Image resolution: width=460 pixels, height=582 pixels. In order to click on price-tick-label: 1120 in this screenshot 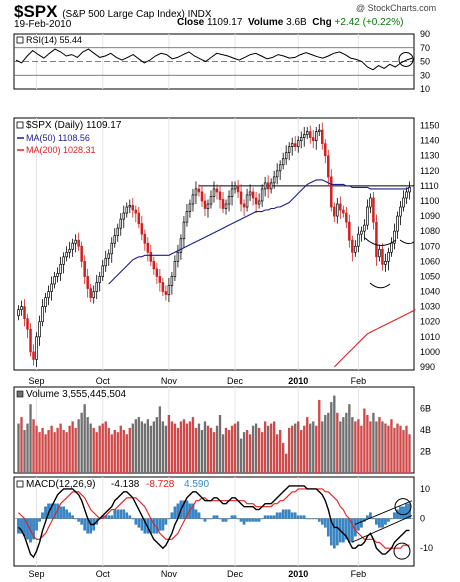, I will do `click(429, 171)`.